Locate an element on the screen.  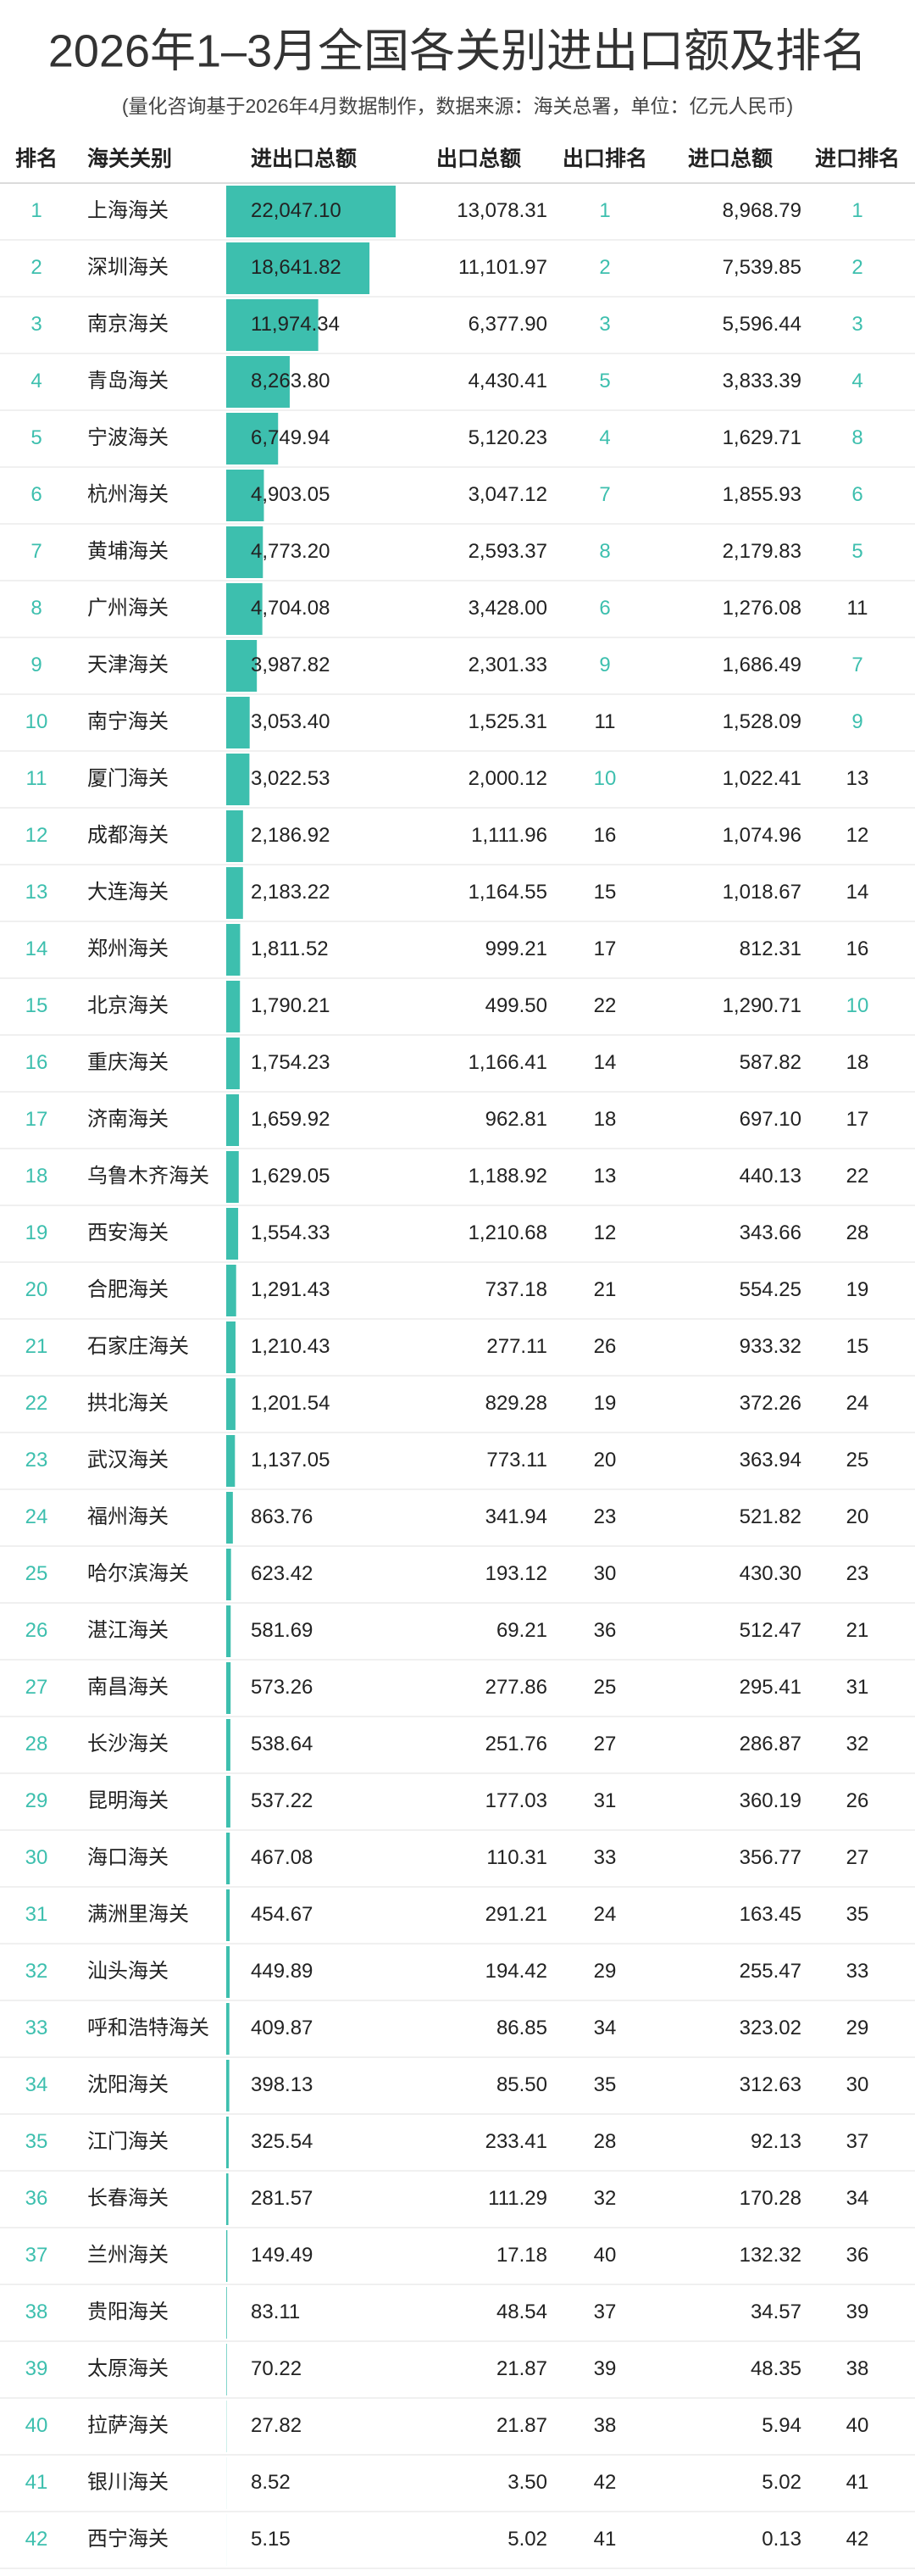
cell: 291.21 is located at coordinates (516, 1914).